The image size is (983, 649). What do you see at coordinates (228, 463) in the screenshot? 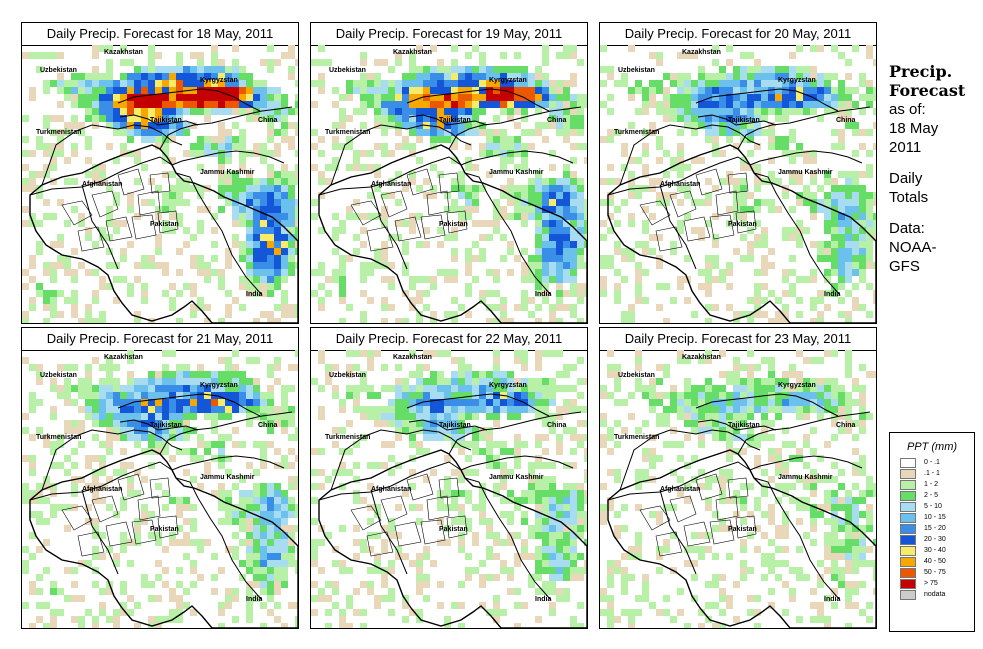
I see `country-border` at bounding box center [228, 463].